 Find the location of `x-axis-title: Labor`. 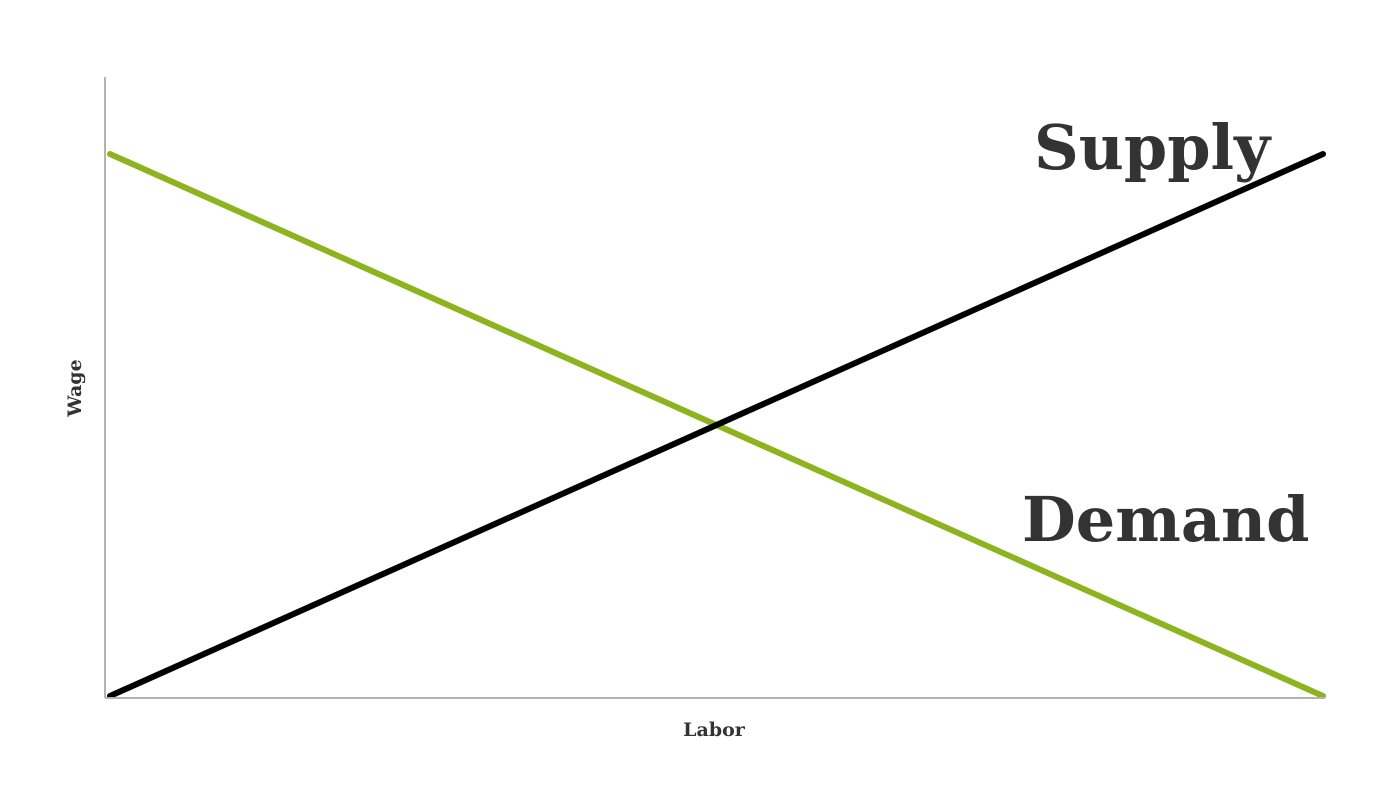

x-axis-title: Labor is located at coordinates (714, 730).